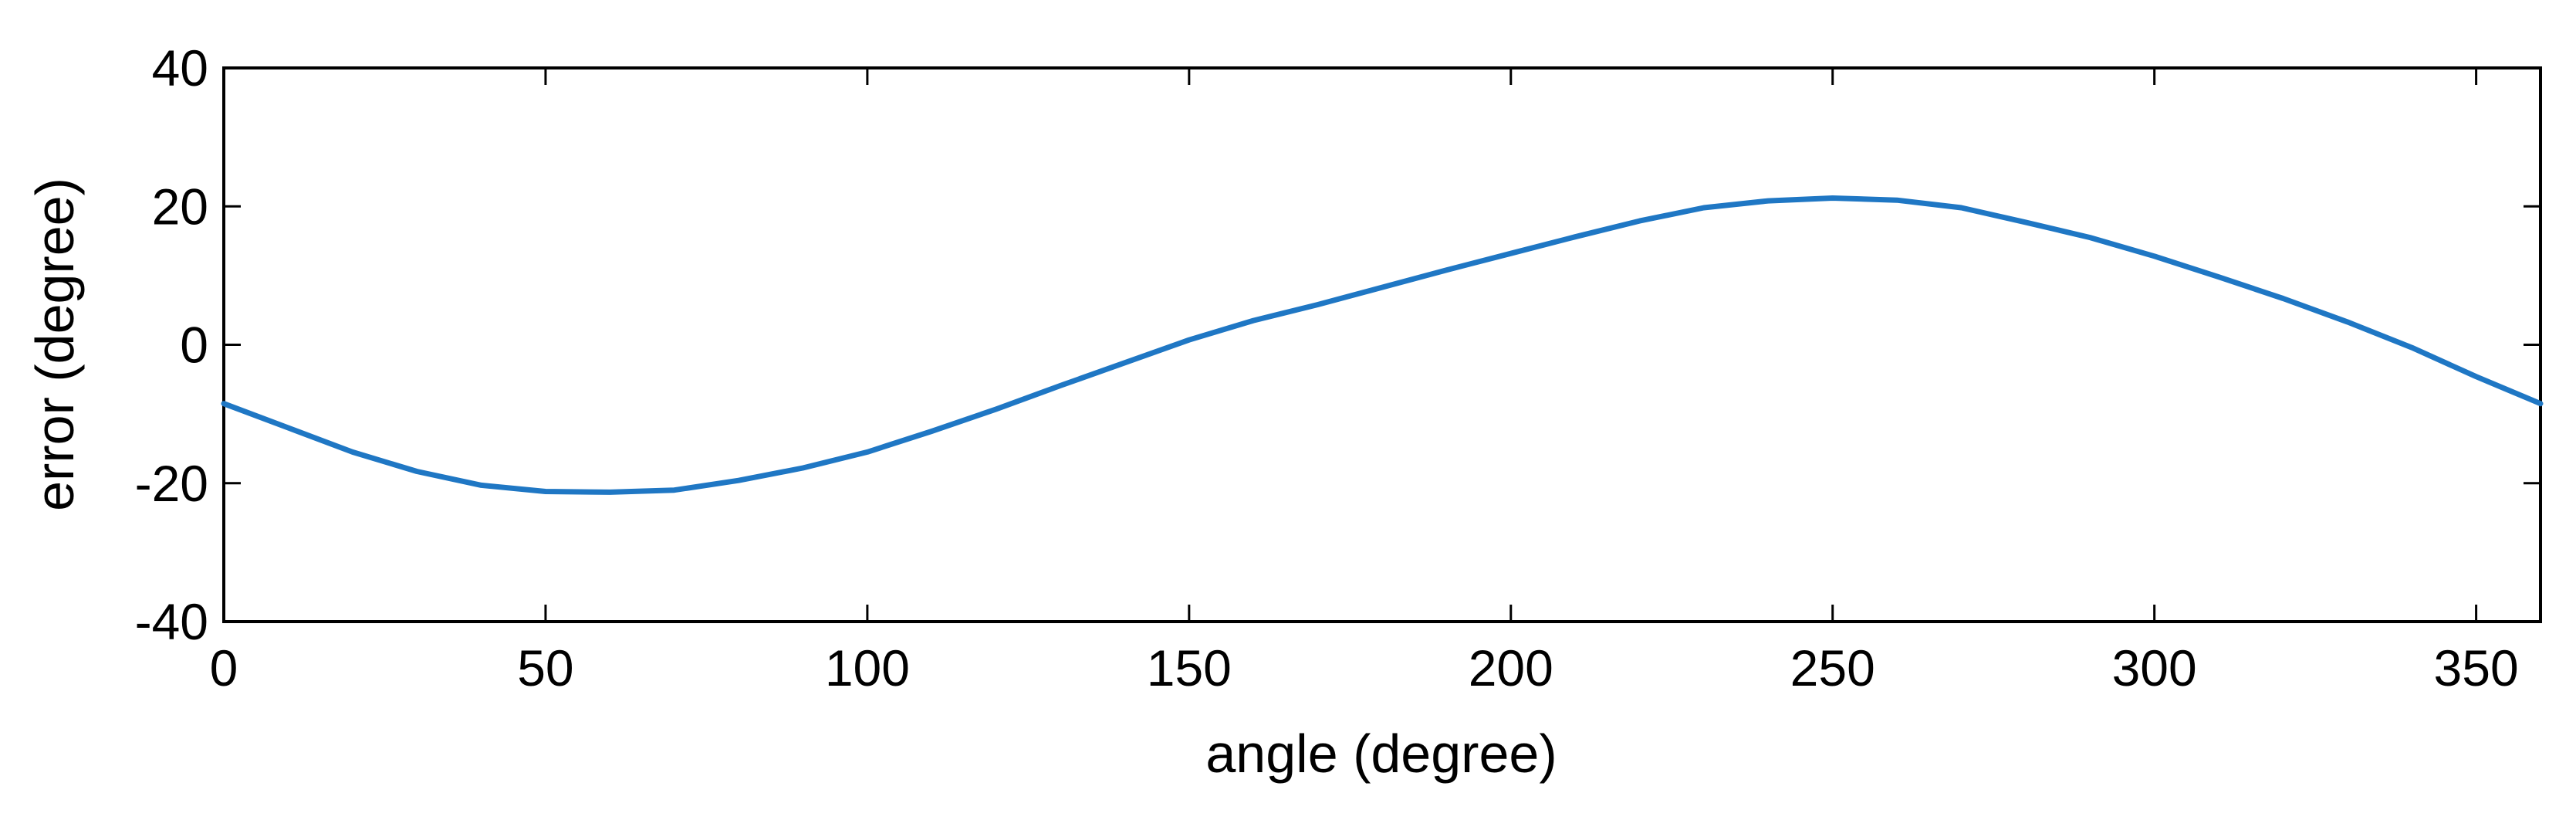  What do you see at coordinates (1381, 754) in the screenshot?
I see `x-axis-label: angle (degree)` at bounding box center [1381, 754].